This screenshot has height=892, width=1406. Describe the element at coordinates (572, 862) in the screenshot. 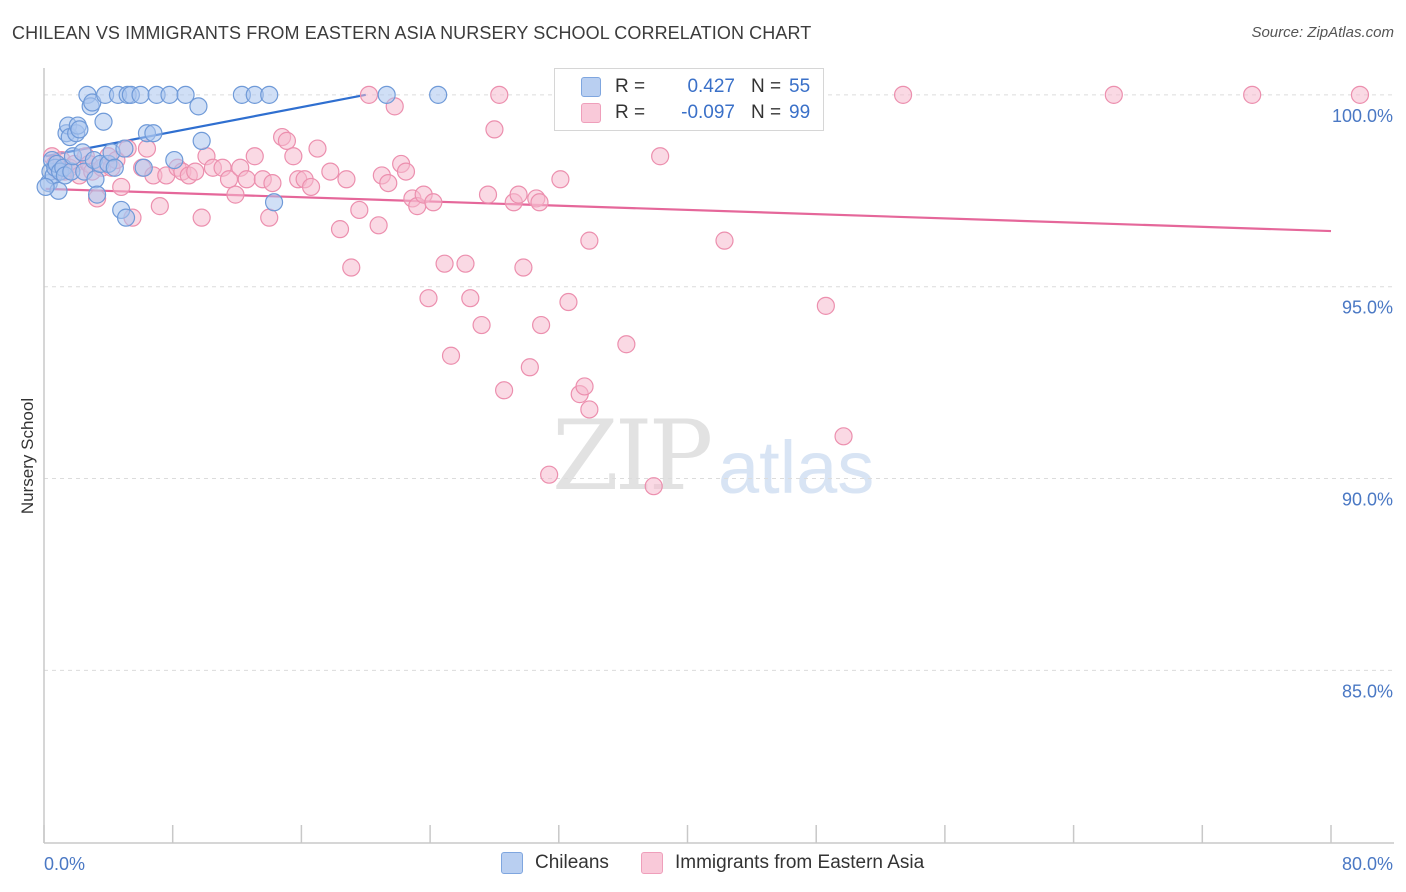

I see `legend-label-chileans: Chileans` at that location.